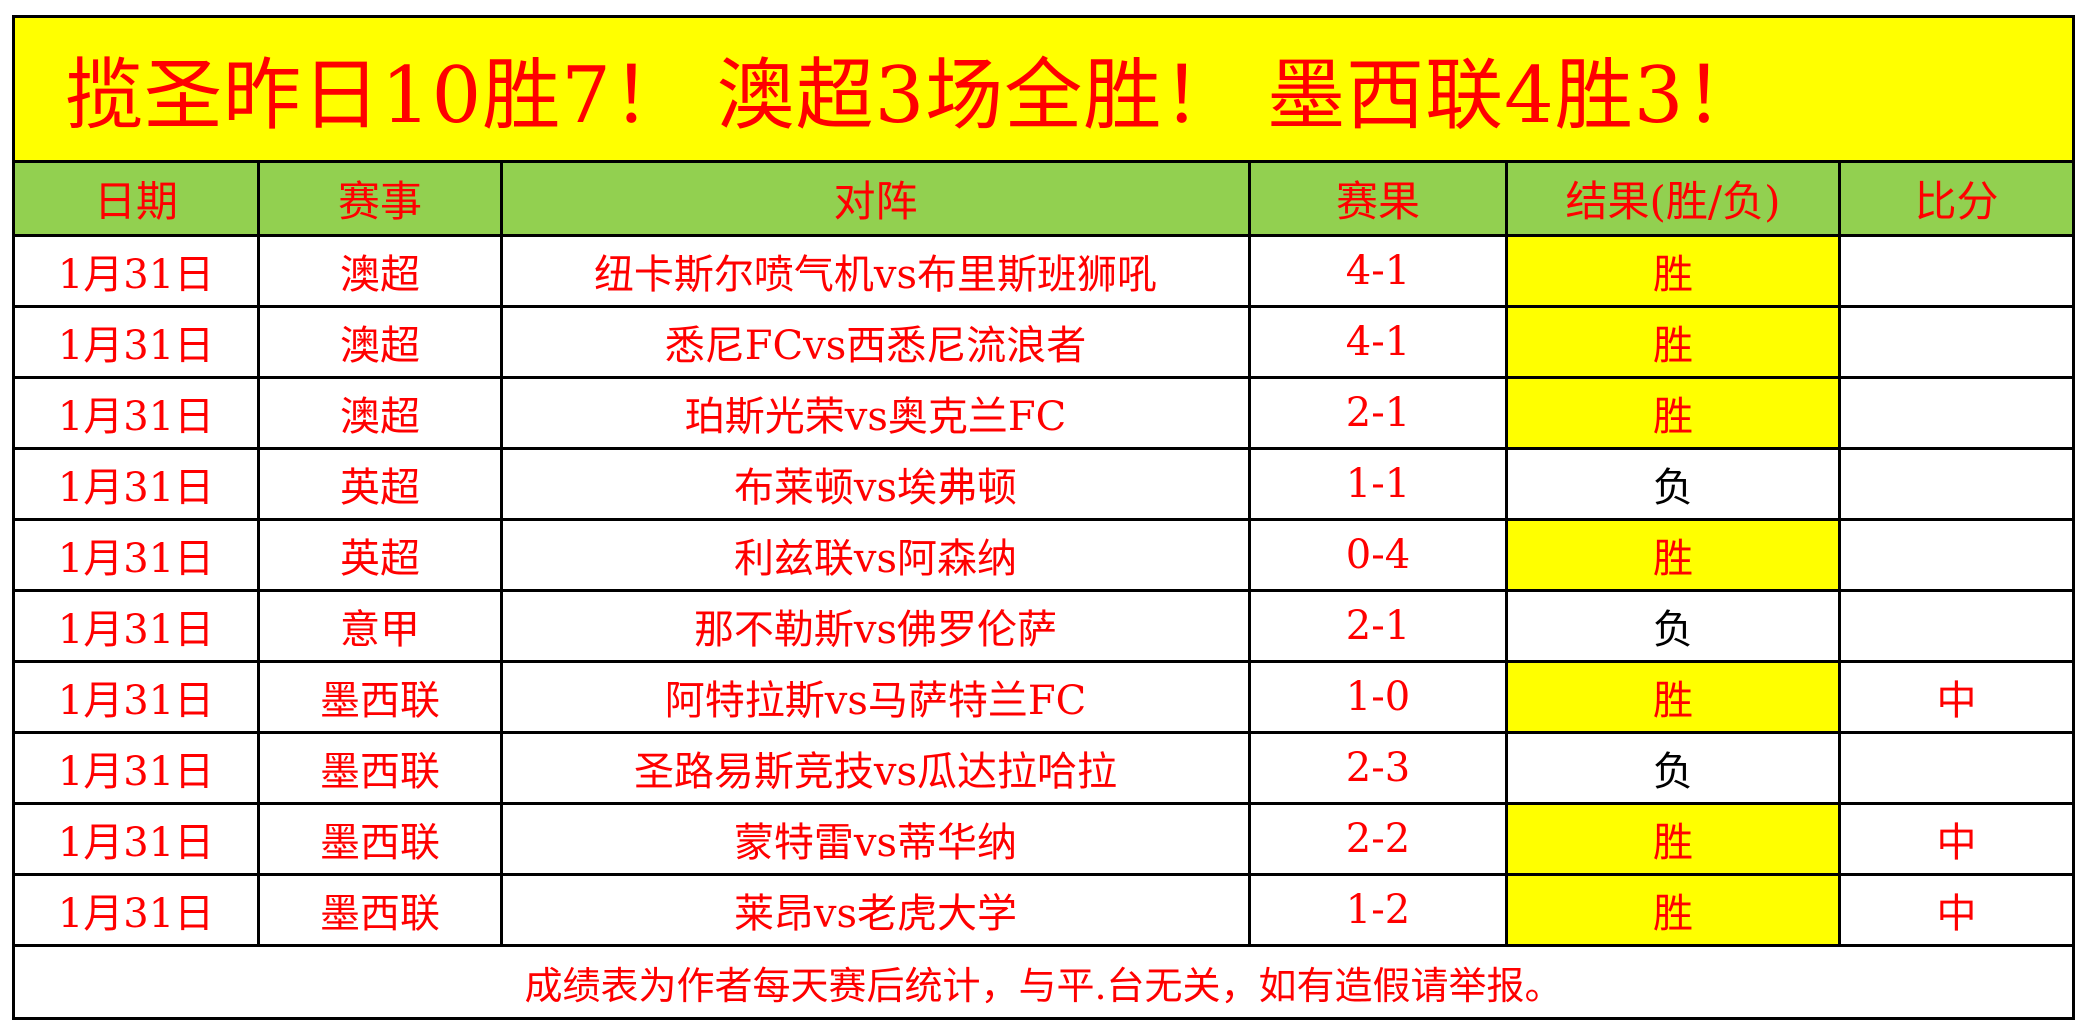 The height and width of the screenshot is (1036, 2088). I want to click on table-row: 1月31日 澳超 纽卡斯尔喷气机vs布里斯班狮吼 4-1 胜, so click(1044, 271).